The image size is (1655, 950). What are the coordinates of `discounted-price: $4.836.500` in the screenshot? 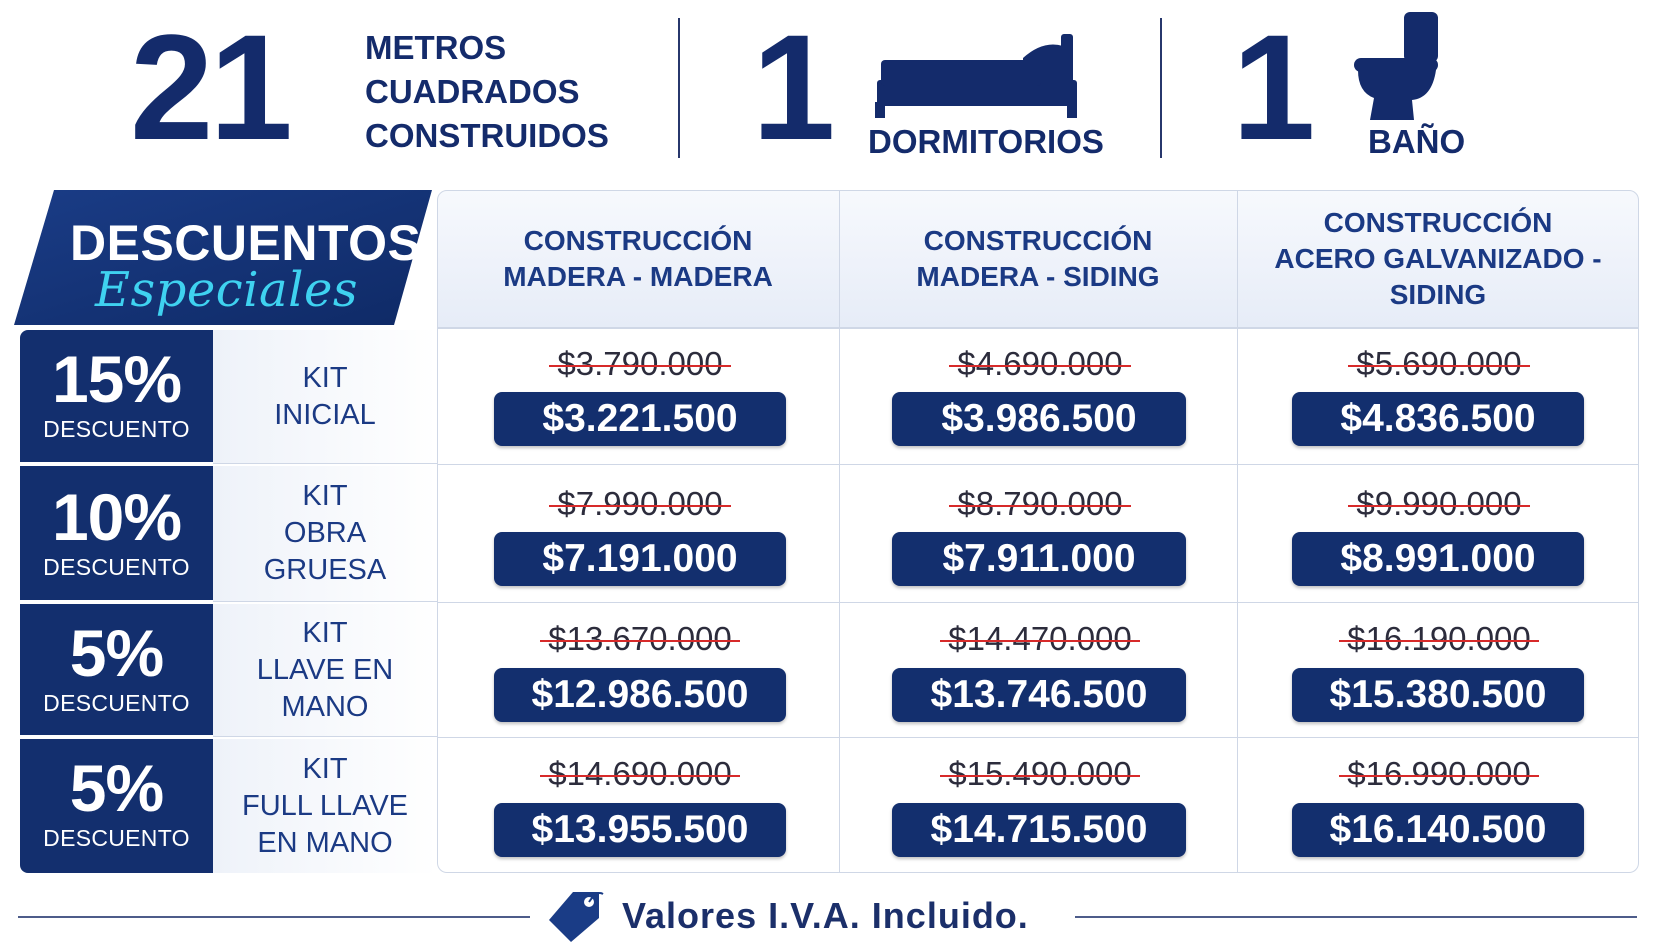 It's located at (1438, 419).